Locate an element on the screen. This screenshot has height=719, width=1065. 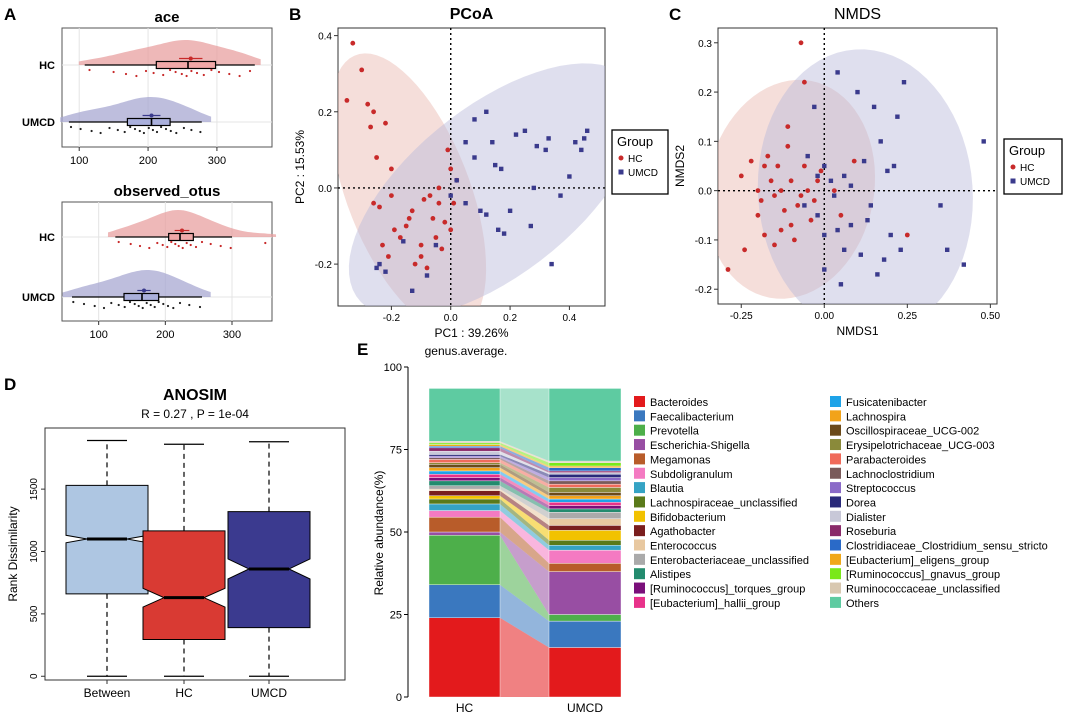
legend-label: [Ruminococcus]_torques_group is located at coordinates (727, 590).